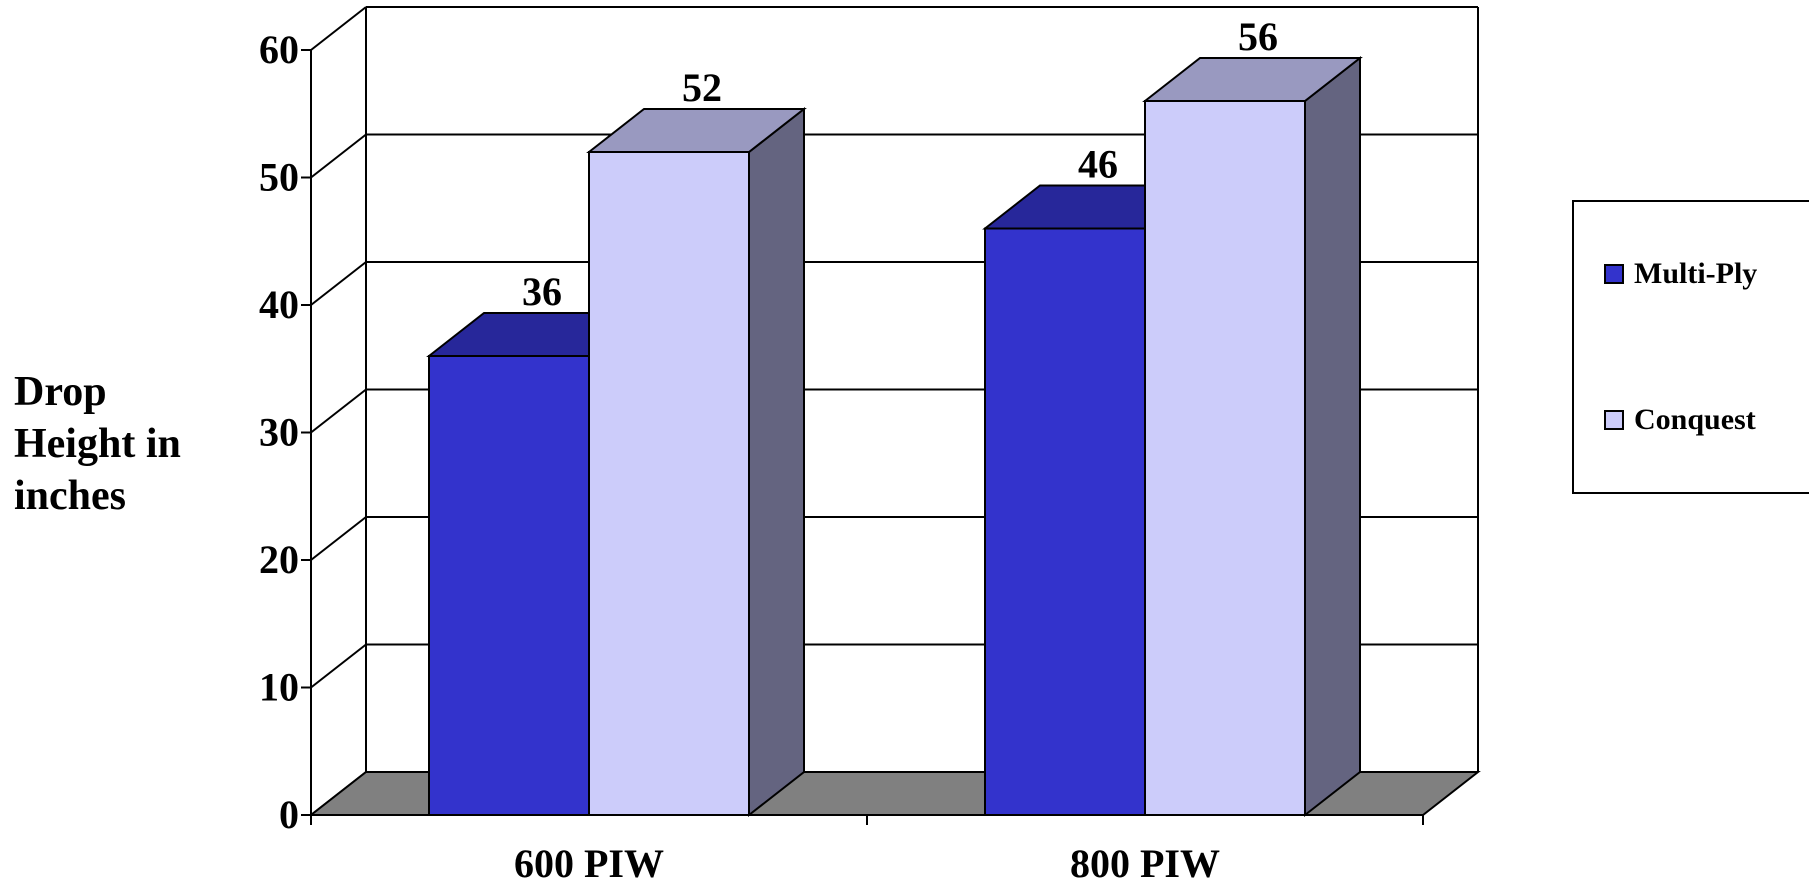 The width and height of the screenshot is (1809, 891). I want to click on legend-item-multi-ply: Multi-Ply, so click(1680, 274).